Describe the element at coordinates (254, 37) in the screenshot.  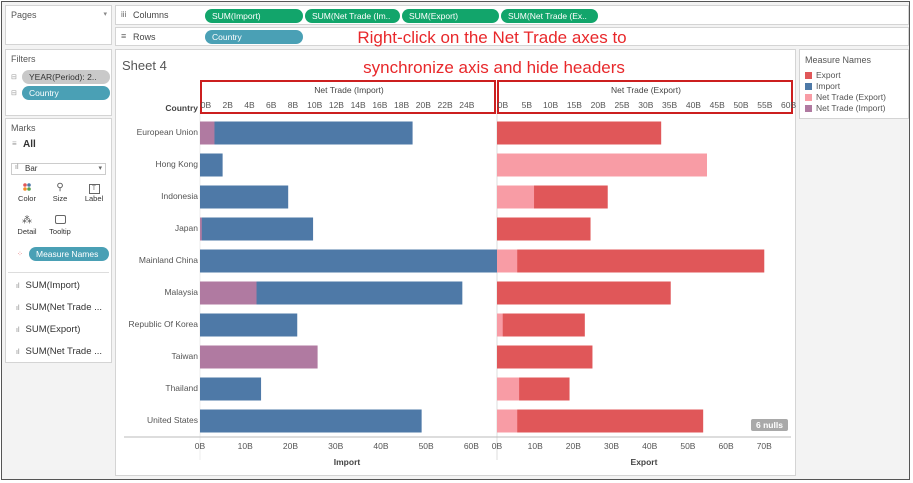
I see `rows-pill-country: Country` at that location.